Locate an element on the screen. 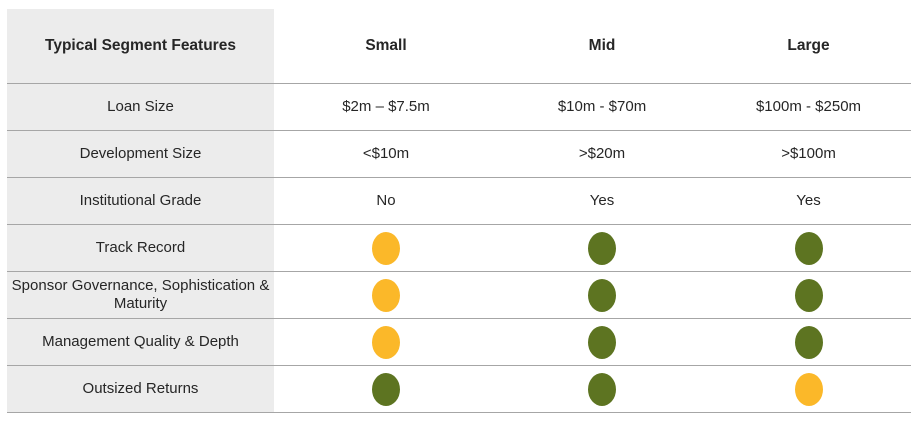 This screenshot has height=421, width=918. table-row: Development Size <$10m >$20m >$100m is located at coordinates (459, 154).